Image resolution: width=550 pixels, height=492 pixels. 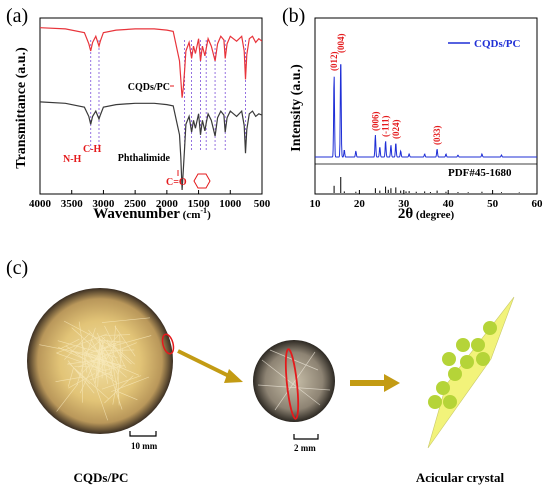 I want to click on arrow-1-icon, so click(x=210, y=366).